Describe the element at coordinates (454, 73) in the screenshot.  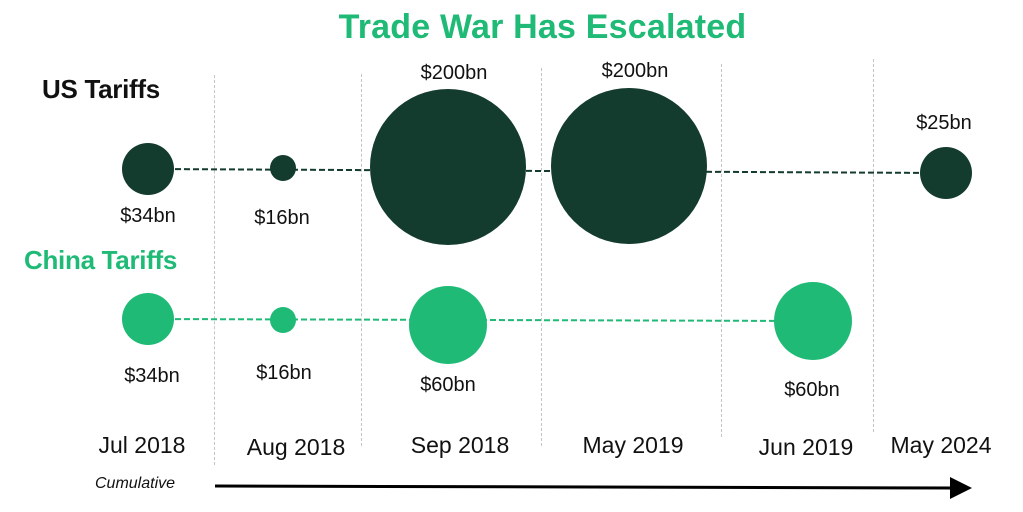
I see `us-value-sep-2018: $200bn` at that location.